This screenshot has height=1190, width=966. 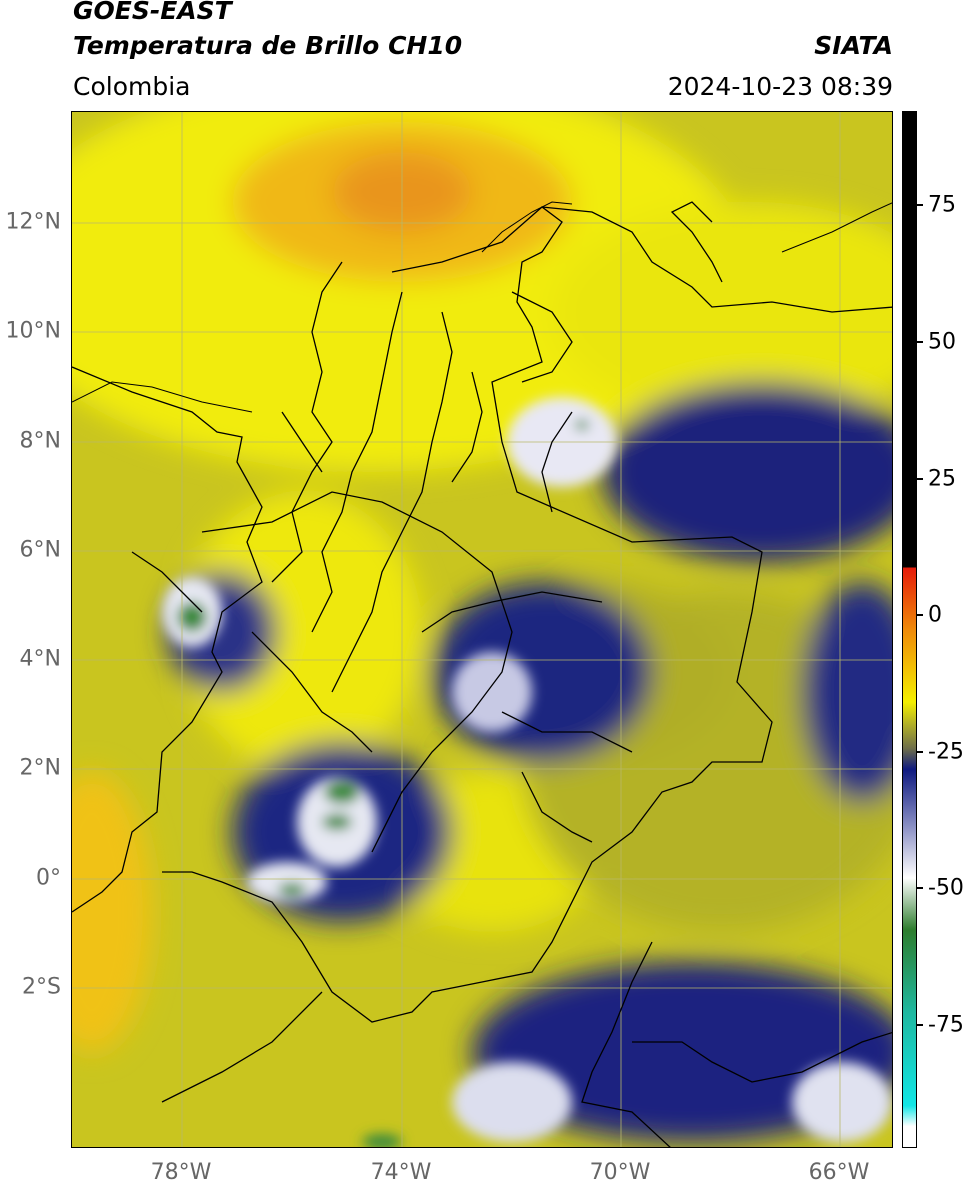 I want to click on lat-label: 12°N, so click(x=33, y=222).